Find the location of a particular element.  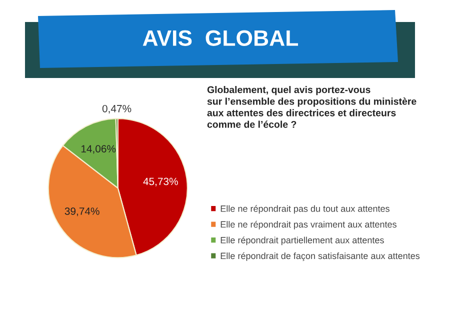

chart-subtitle: Globalement, quel avis portez-vous sur l’ensemble des propositions du ministère aux attentes des directrices et directeurs comme de l’école ? is located at coordinates (311, 107).